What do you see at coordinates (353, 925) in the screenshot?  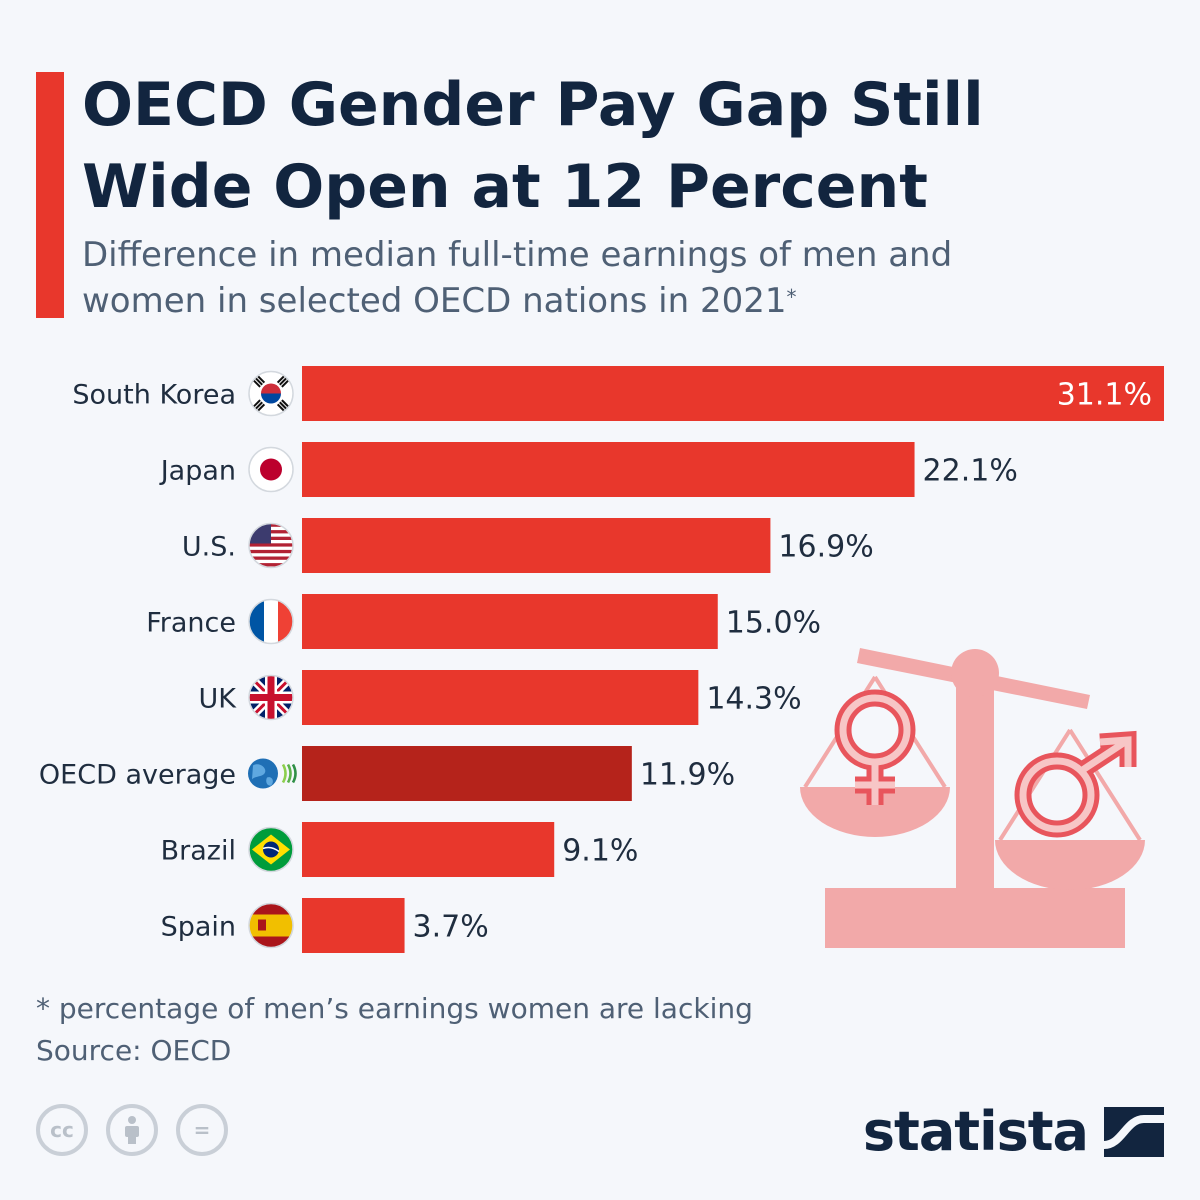 I see `bar-spain` at bounding box center [353, 925].